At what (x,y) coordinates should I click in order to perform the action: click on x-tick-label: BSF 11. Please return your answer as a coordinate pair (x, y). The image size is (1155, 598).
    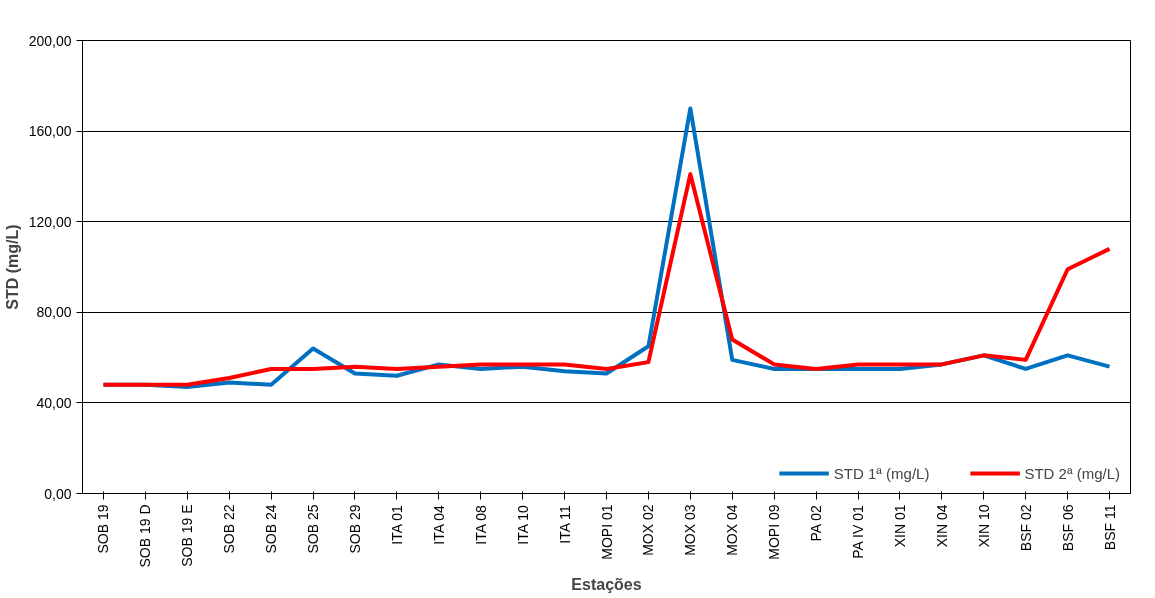
    Looking at the image, I should click on (1109, 527).